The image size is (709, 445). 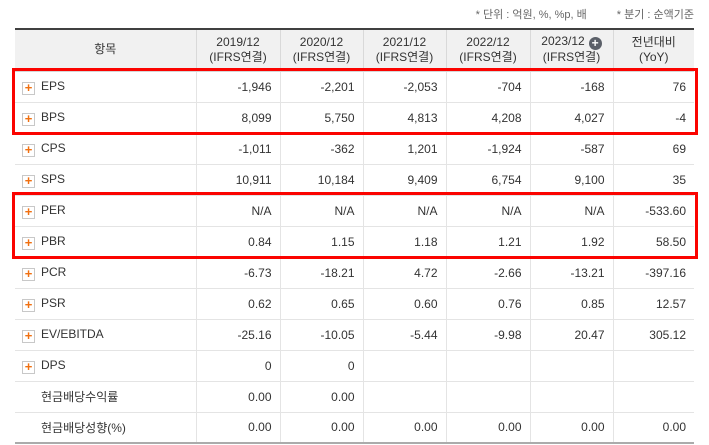 What do you see at coordinates (354, 149) in the screenshot?
I see `table-row: + CPS -1,011 -362 1,201 -1,924 -587 69` at bounding box center [354, 149].